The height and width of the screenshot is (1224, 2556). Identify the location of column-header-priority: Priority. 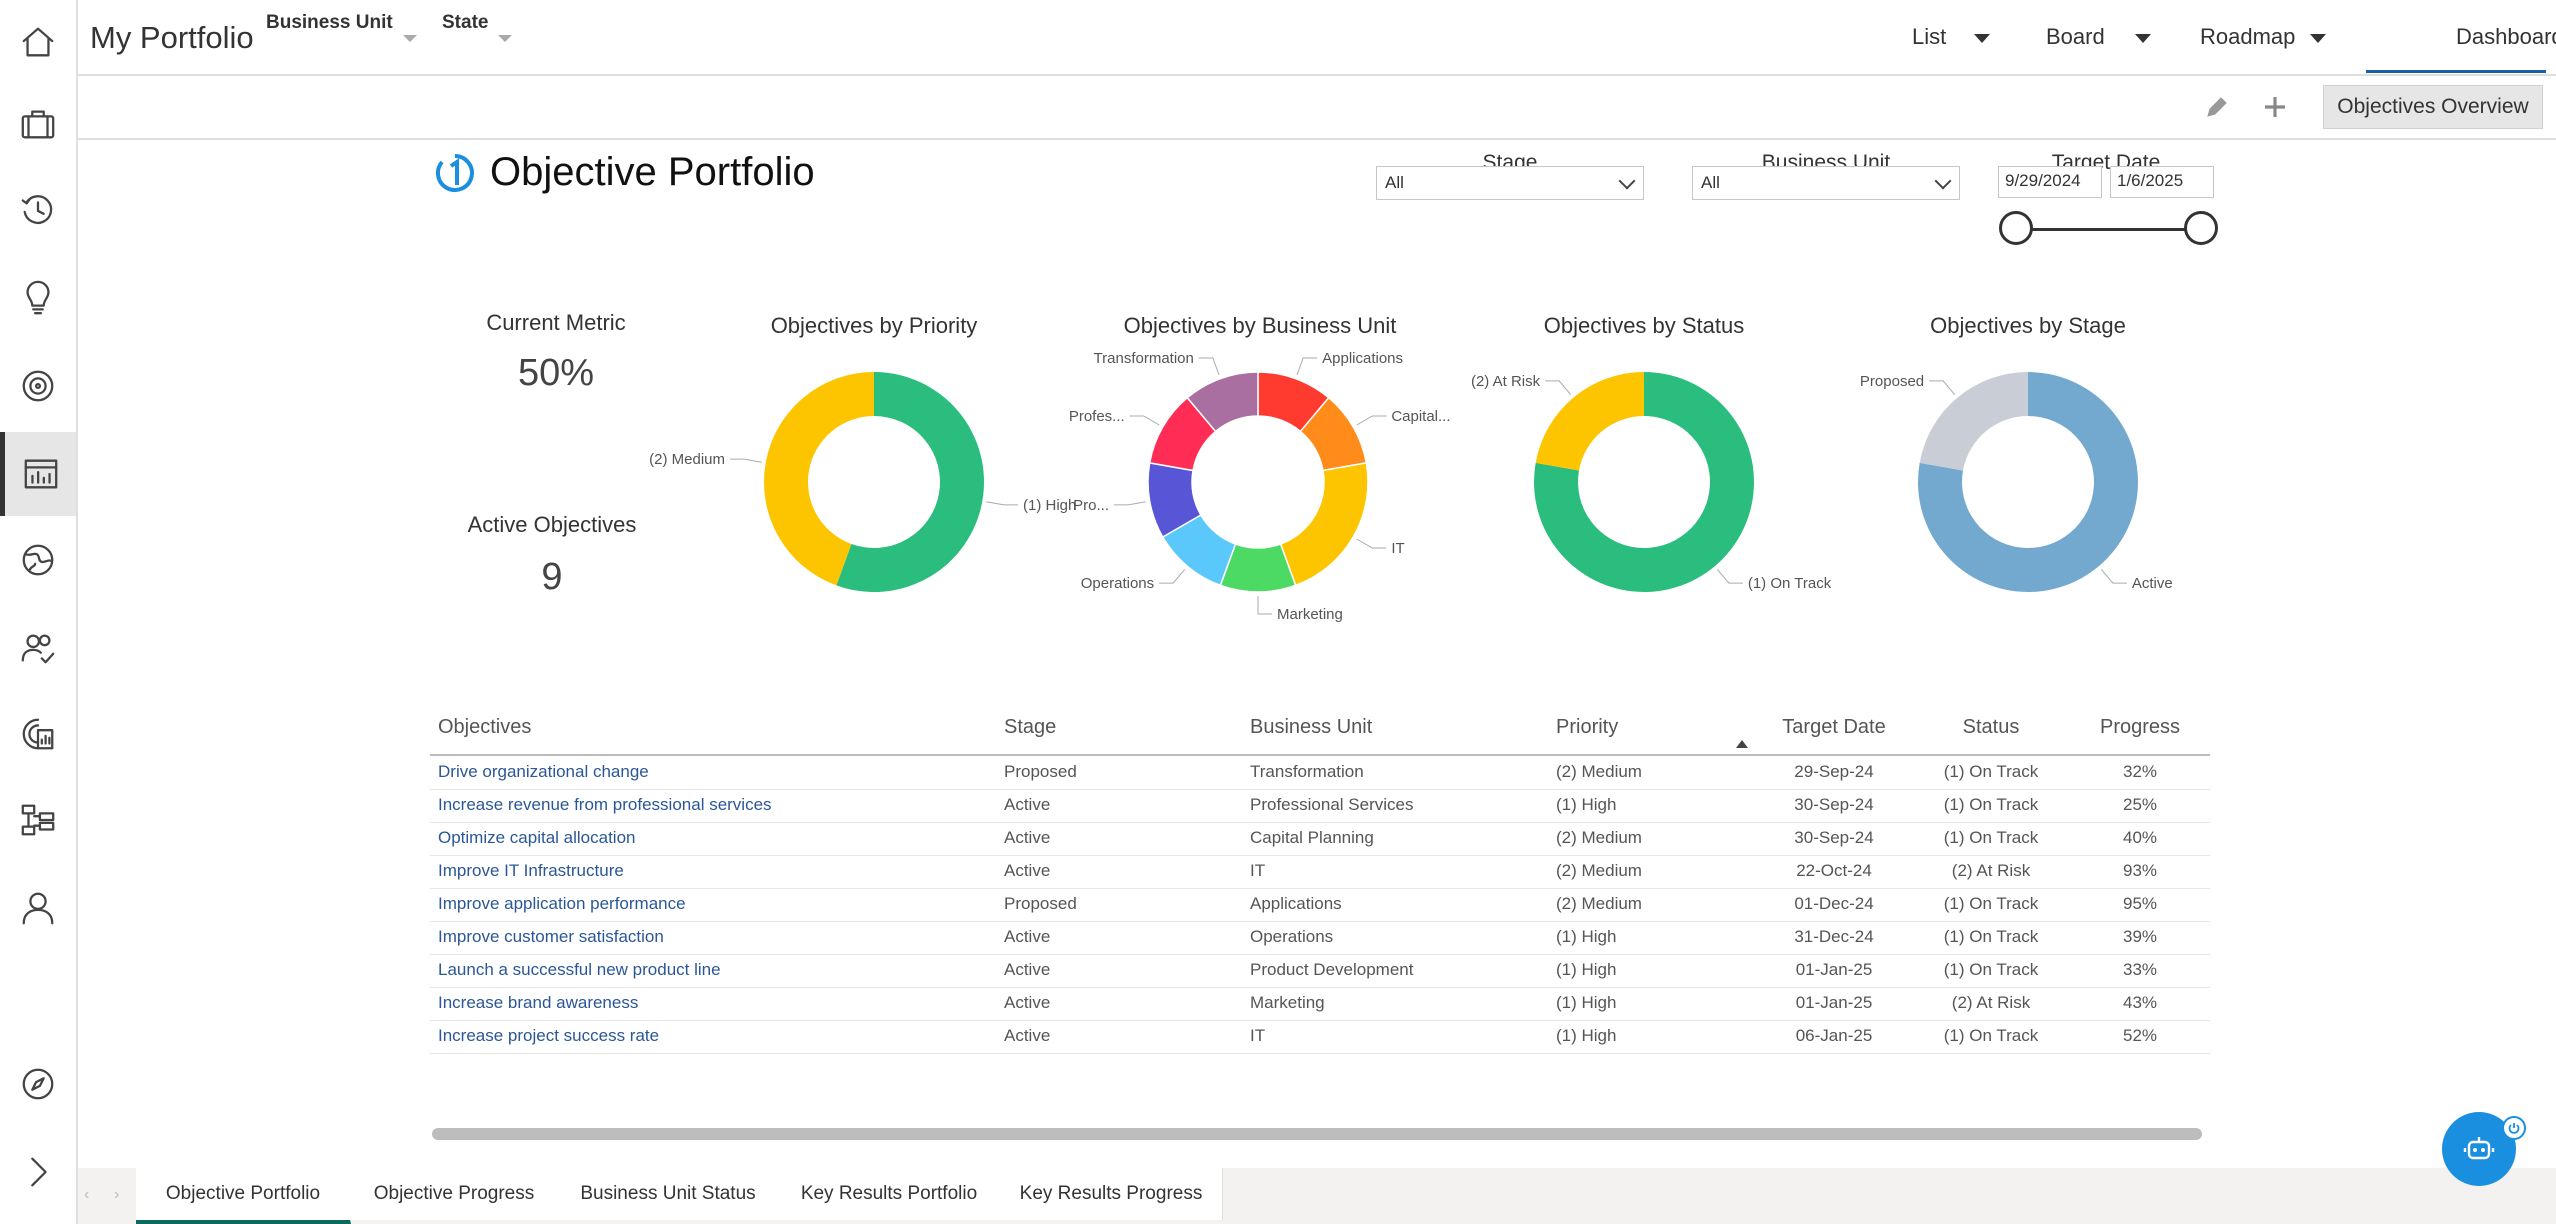
(1587, 727).